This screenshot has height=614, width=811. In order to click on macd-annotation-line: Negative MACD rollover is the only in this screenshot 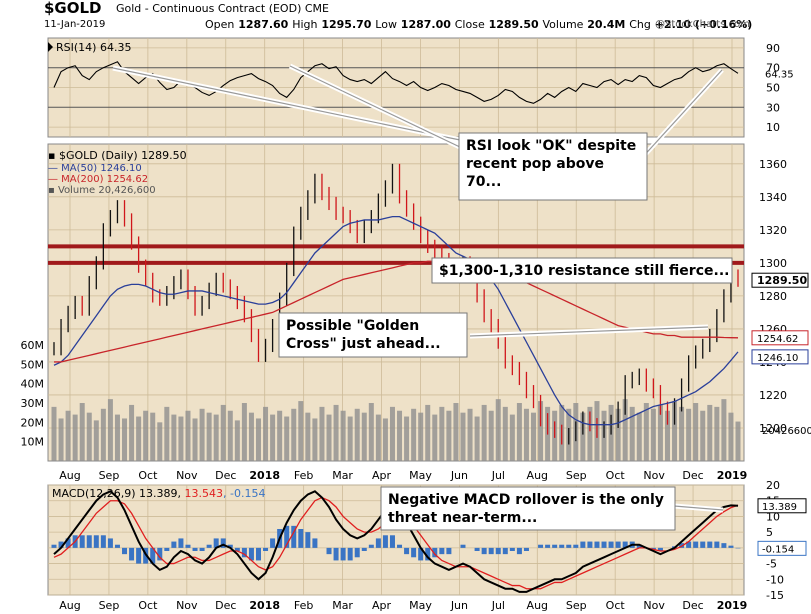, I will do `click(526, 500)`.